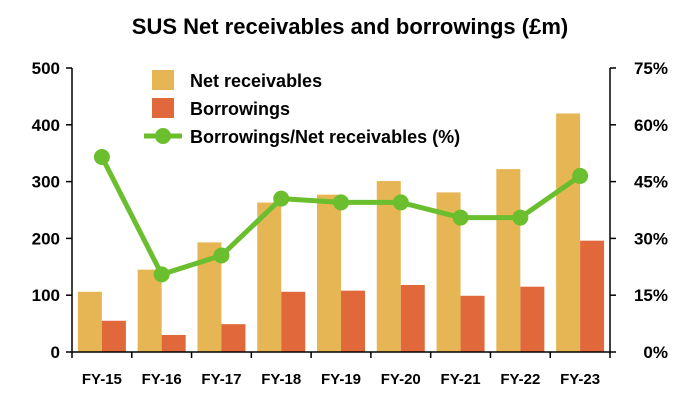 The width and height of the screenshot is (700, 400). Describe the element at coordinates (461, 379) in the screenshot. I see `x-tick-label: FY-21` at that location.